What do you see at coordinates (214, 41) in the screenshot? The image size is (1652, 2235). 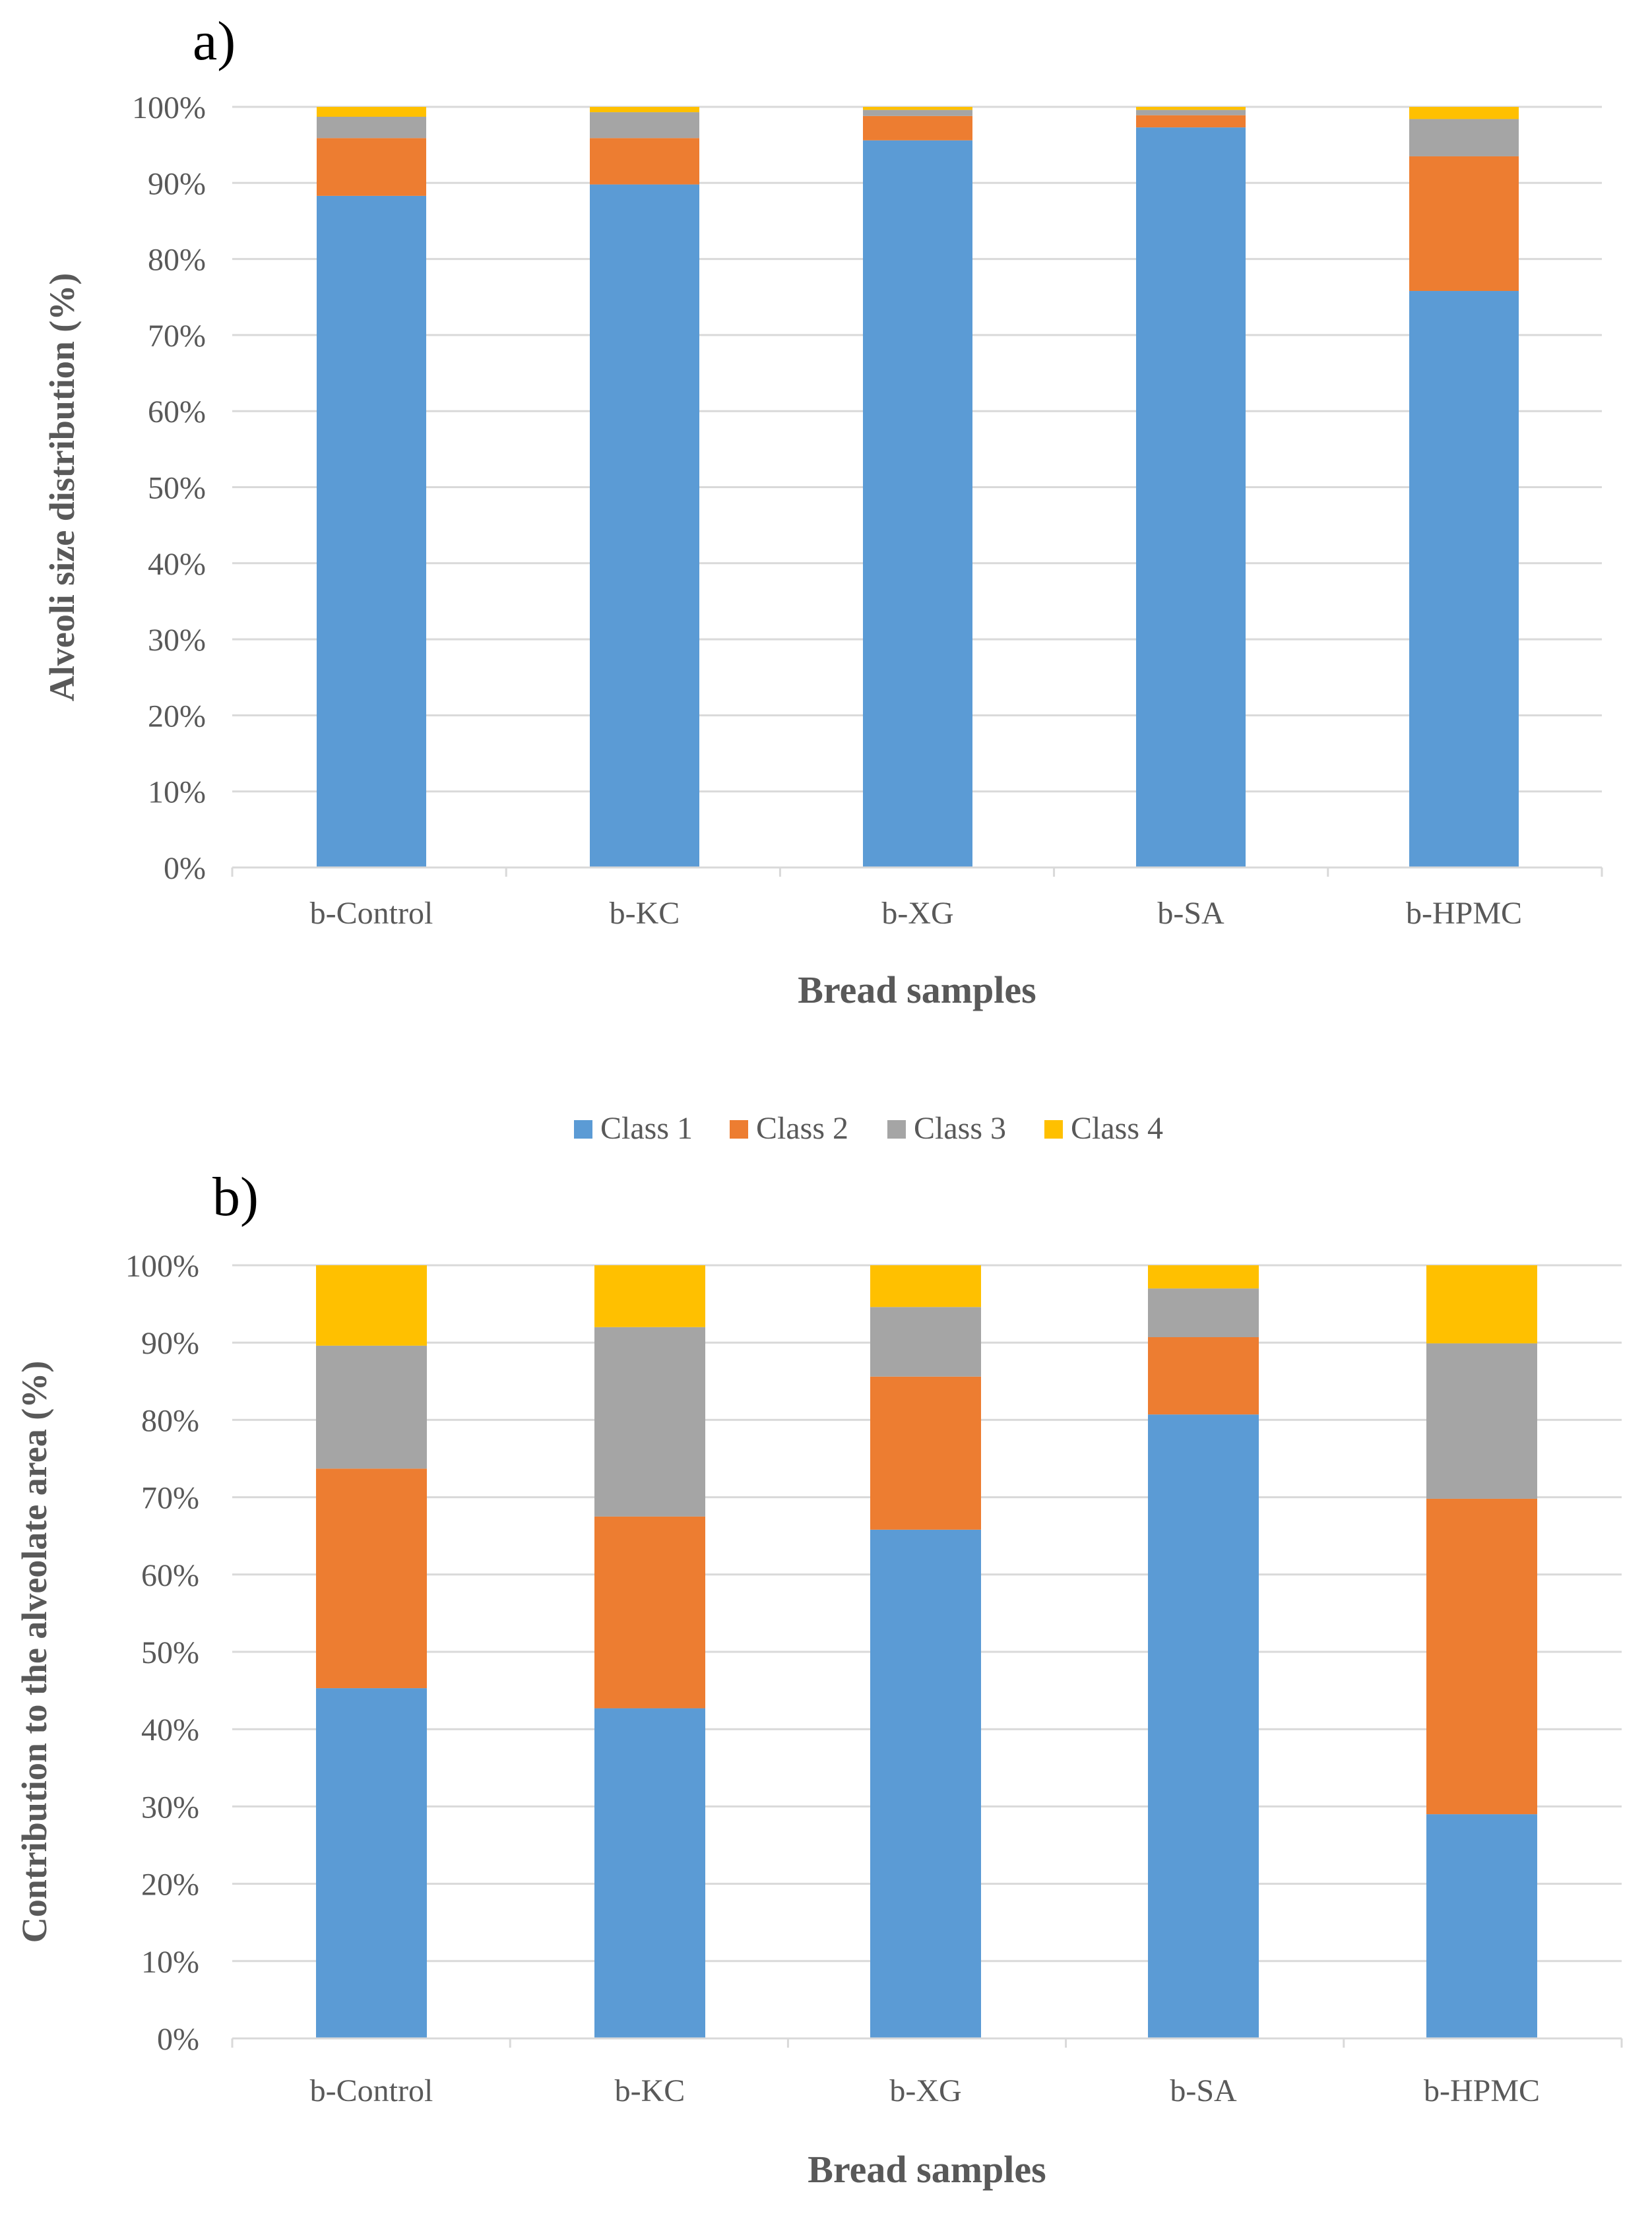 I see `panel-label: a)` at bounding box center [214, 41].